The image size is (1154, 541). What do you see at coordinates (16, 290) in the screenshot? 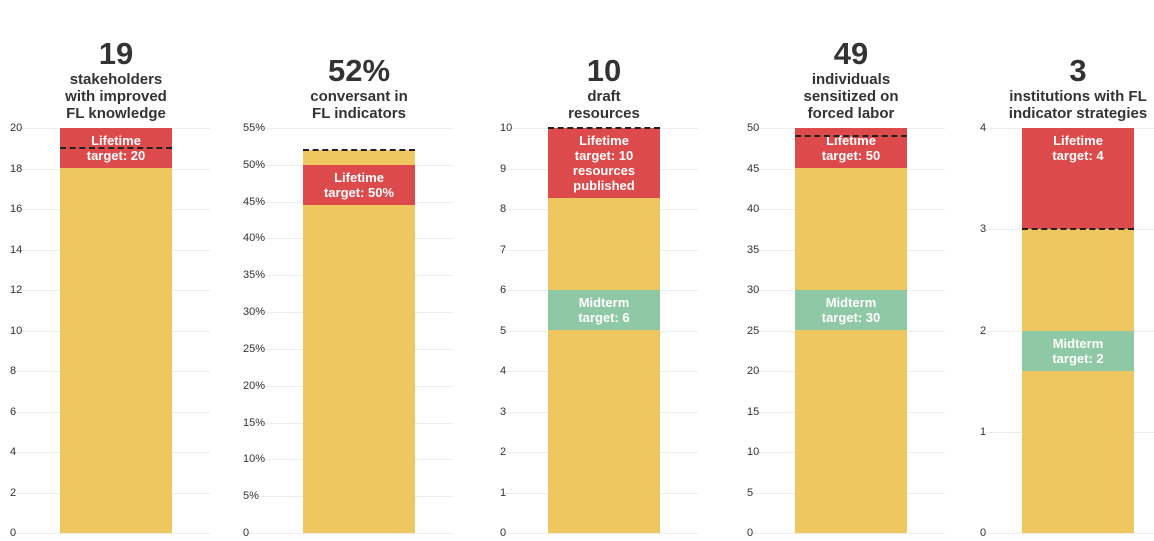
I see `y-tick-label: 12` at bounding box center [16, 290].